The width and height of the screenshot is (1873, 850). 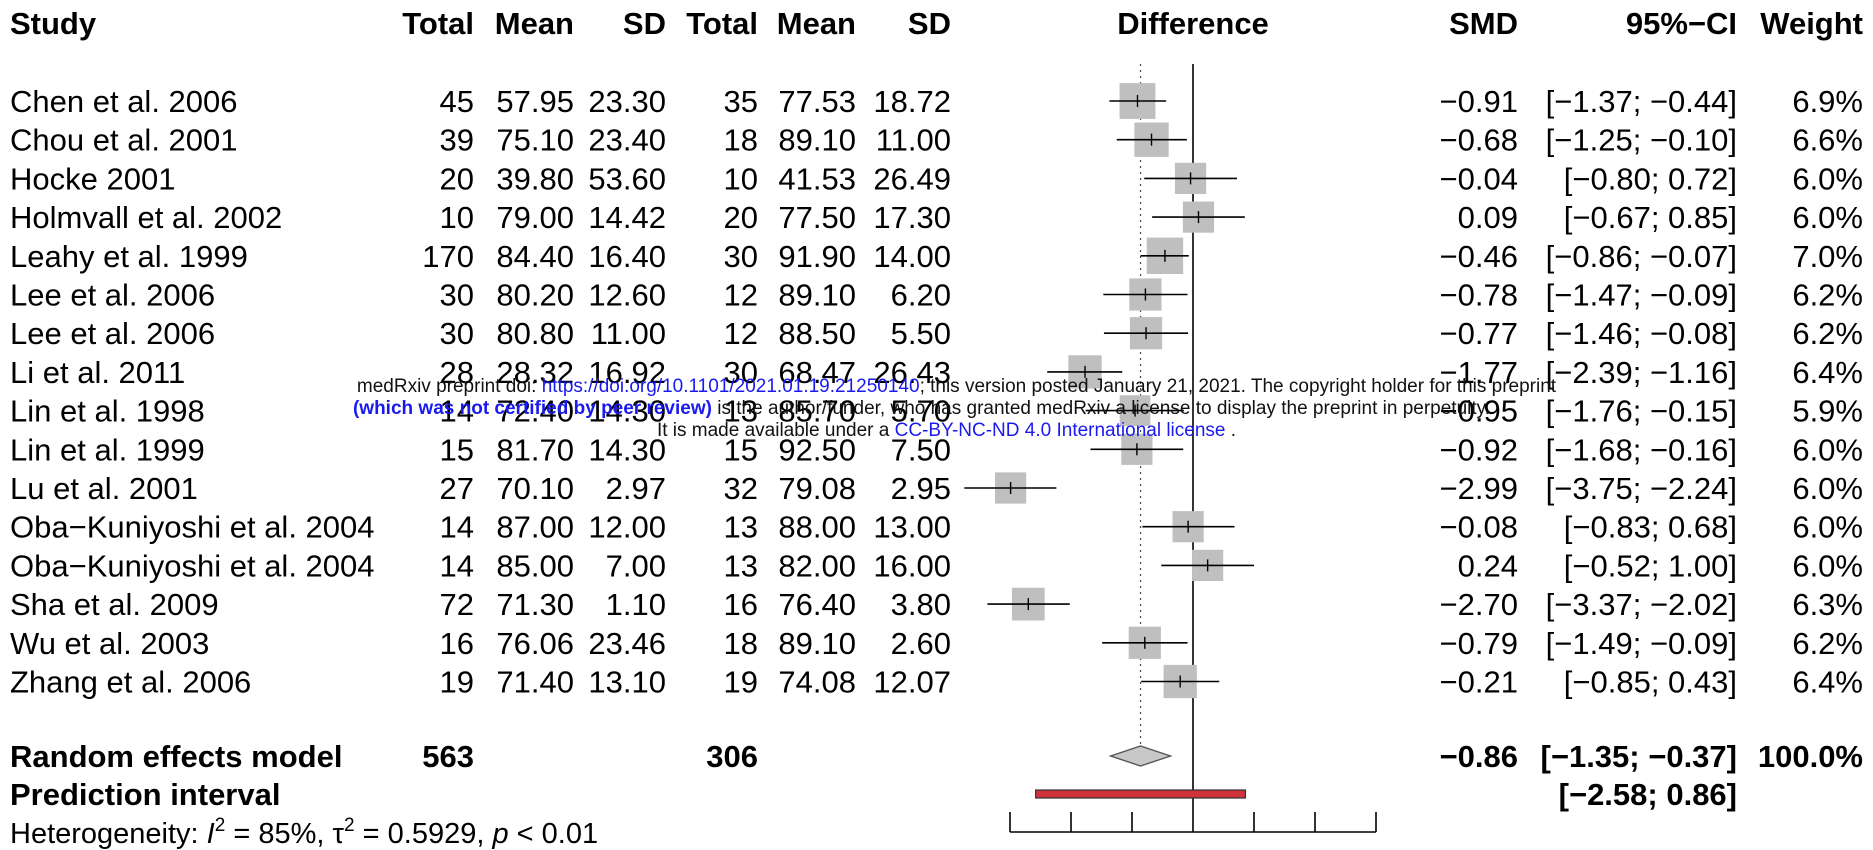 I want to click on exp-mean: 57.95, so click(x=535, y=101).